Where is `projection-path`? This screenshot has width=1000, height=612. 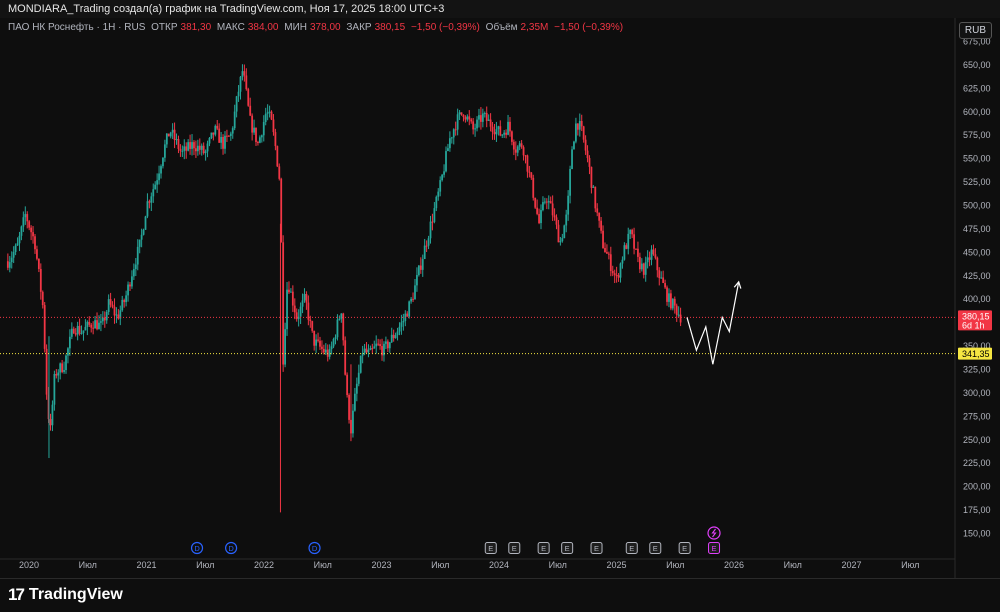 projection-path is located at coordinates (713, 323).